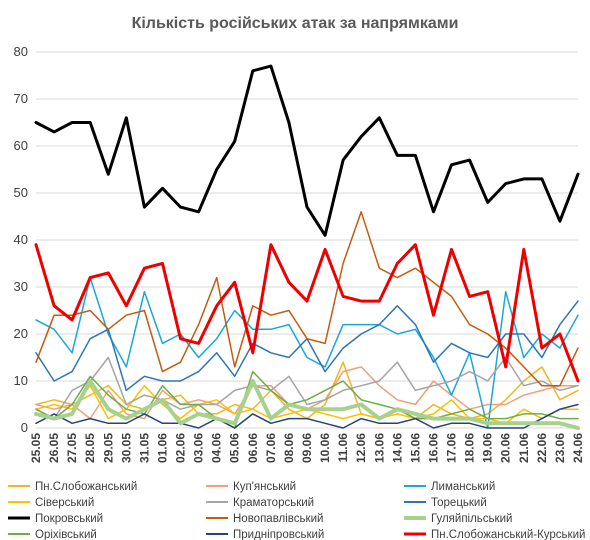  I want to click on x-tick-label: 04.06, so click(217, 448).